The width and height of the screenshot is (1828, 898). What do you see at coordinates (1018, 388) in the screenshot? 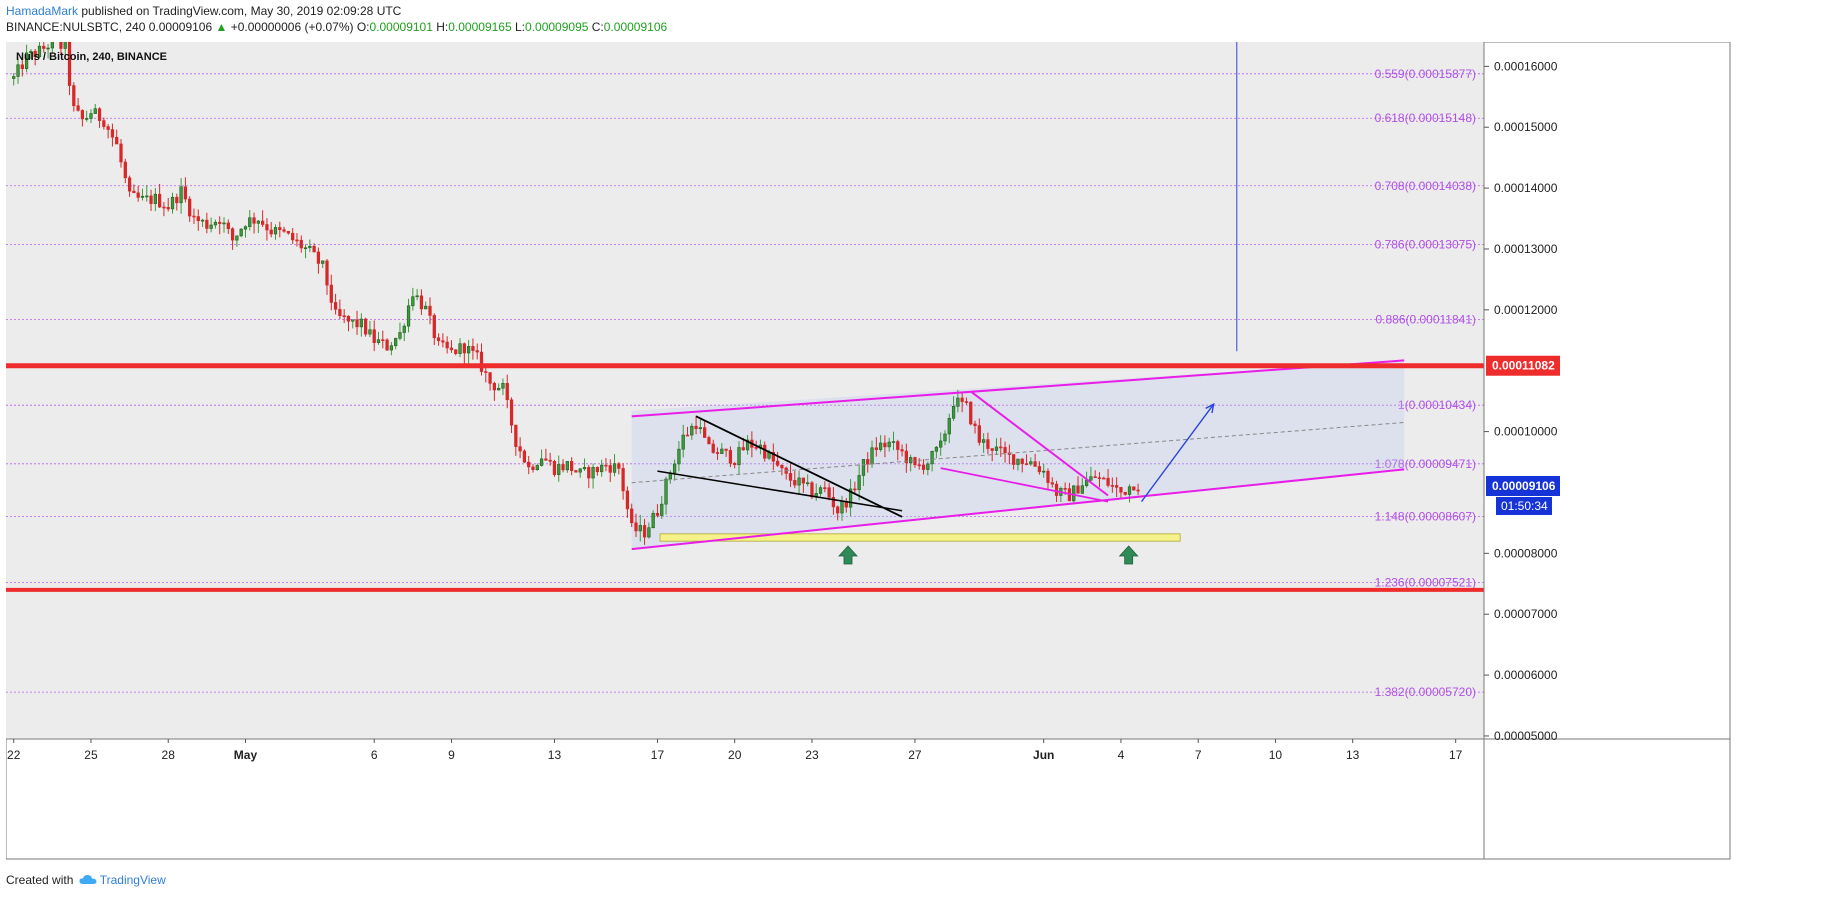
I see `channel-upper-line` at bounding box center [1018, 388].